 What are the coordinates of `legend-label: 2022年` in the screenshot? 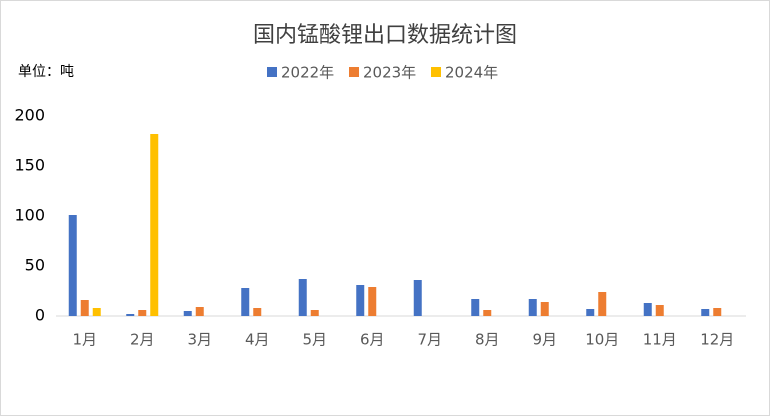 It's located at (307, 73).